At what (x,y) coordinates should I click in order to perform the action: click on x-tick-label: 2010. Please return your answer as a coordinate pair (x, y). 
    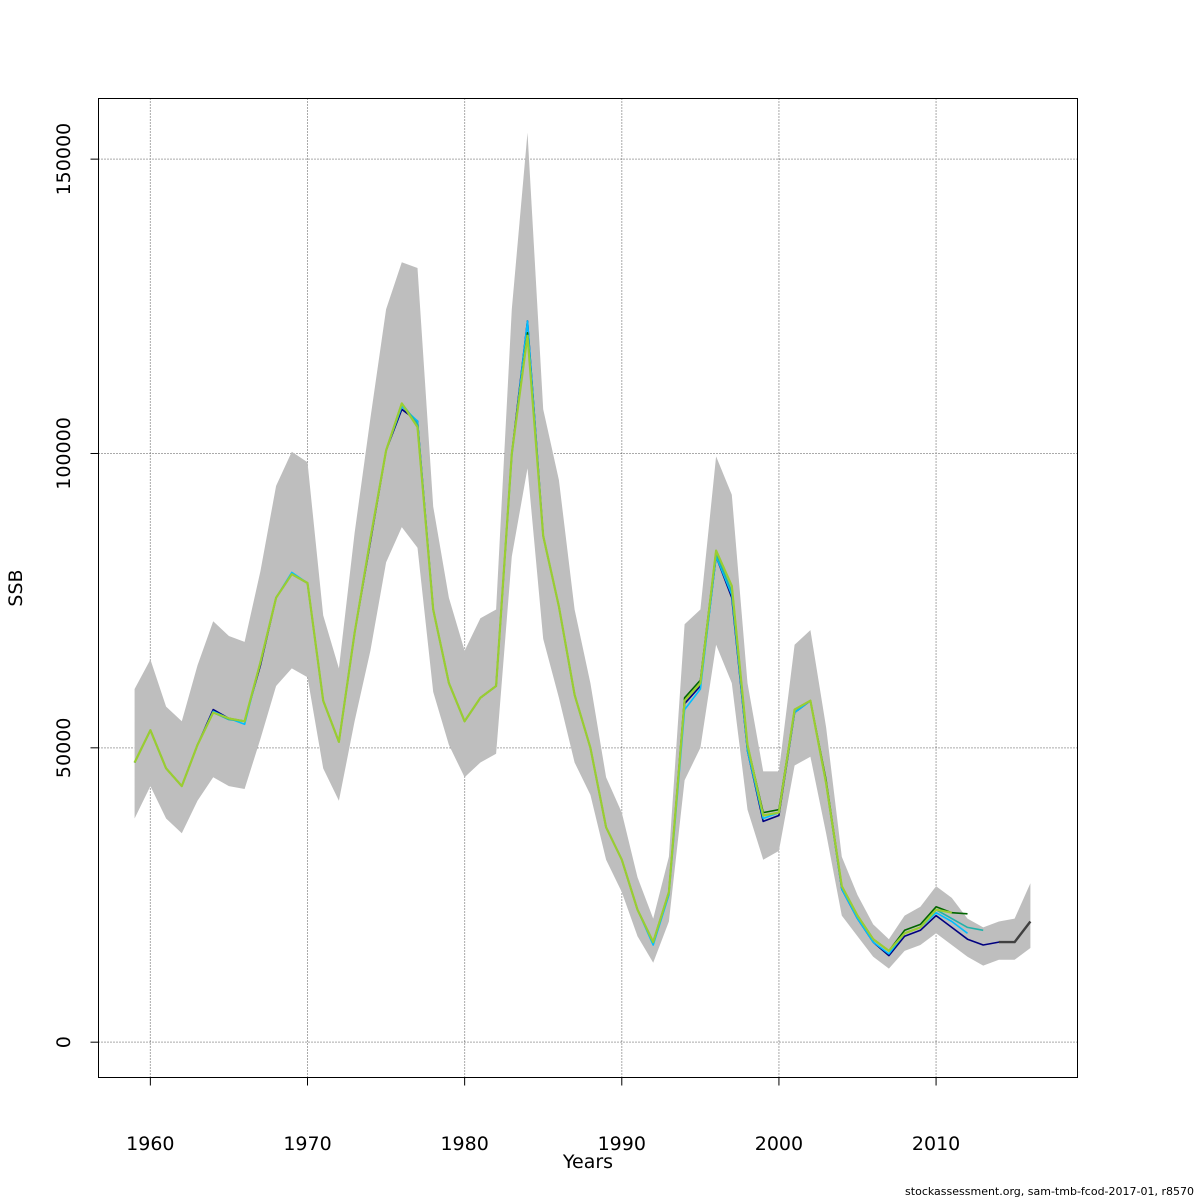
    Looking at the image, I should click on (936, 1144).